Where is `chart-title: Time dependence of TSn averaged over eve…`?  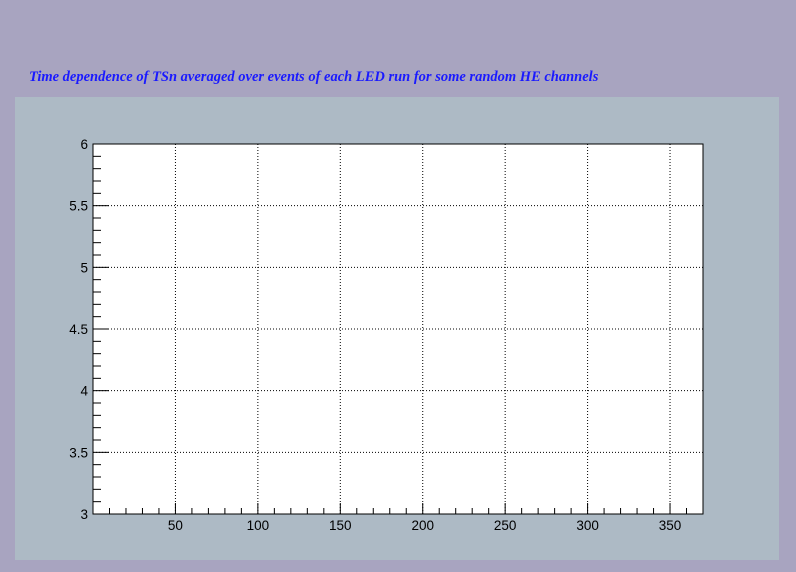
chart-title: Time dependence of TSn averaged over eve… is located at coordinates (314, 77).